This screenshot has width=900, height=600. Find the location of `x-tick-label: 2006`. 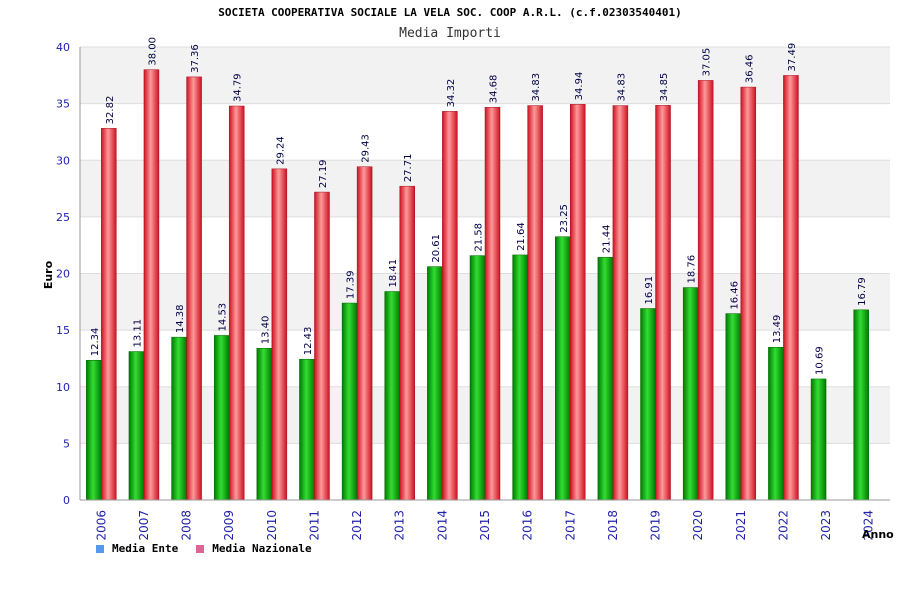

x-tick-label: 2006 is located at coordinates (101, 525).